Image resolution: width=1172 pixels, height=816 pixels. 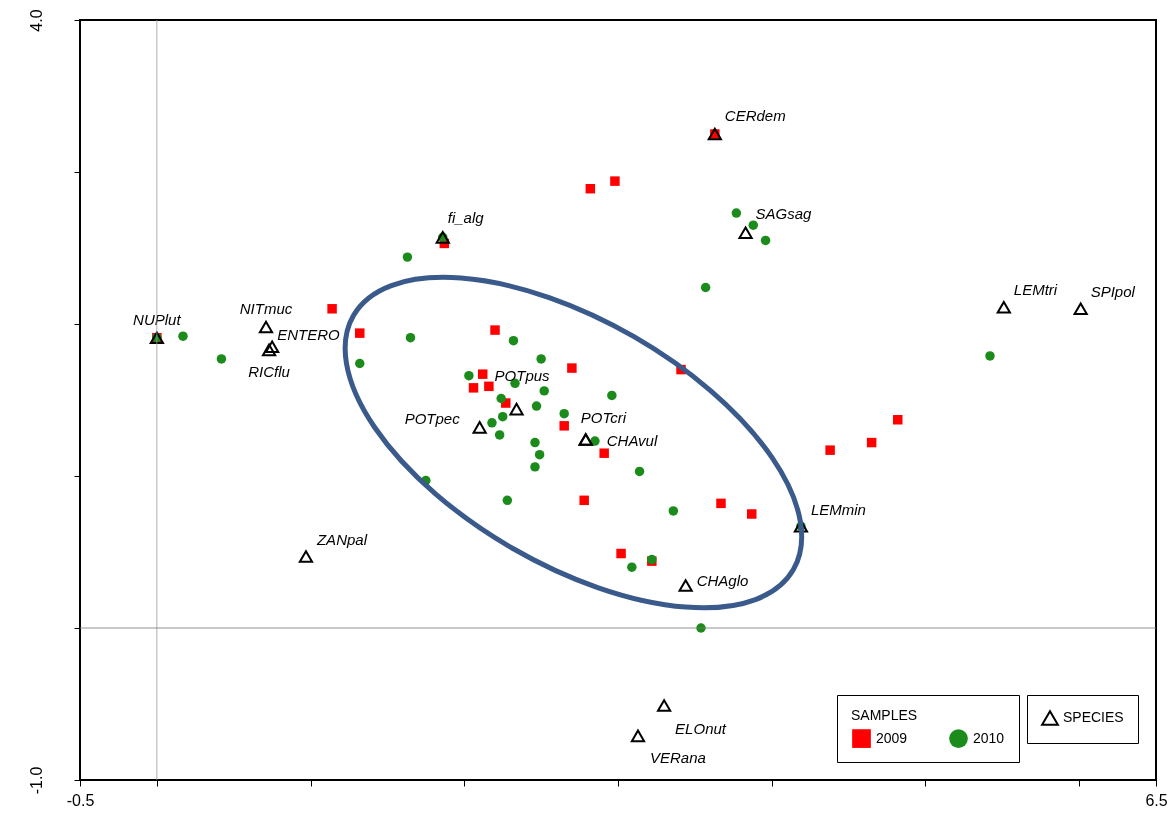 What do you see at coordinates (603, 417) in the screenshot?
I see `annotation: POTcri` at bounding box center [603, 417].